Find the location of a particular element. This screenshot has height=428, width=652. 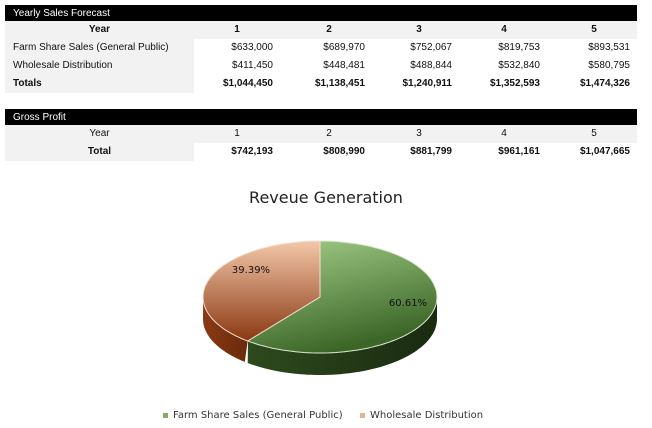

row-label: Total is located at coordinates (99, 152).